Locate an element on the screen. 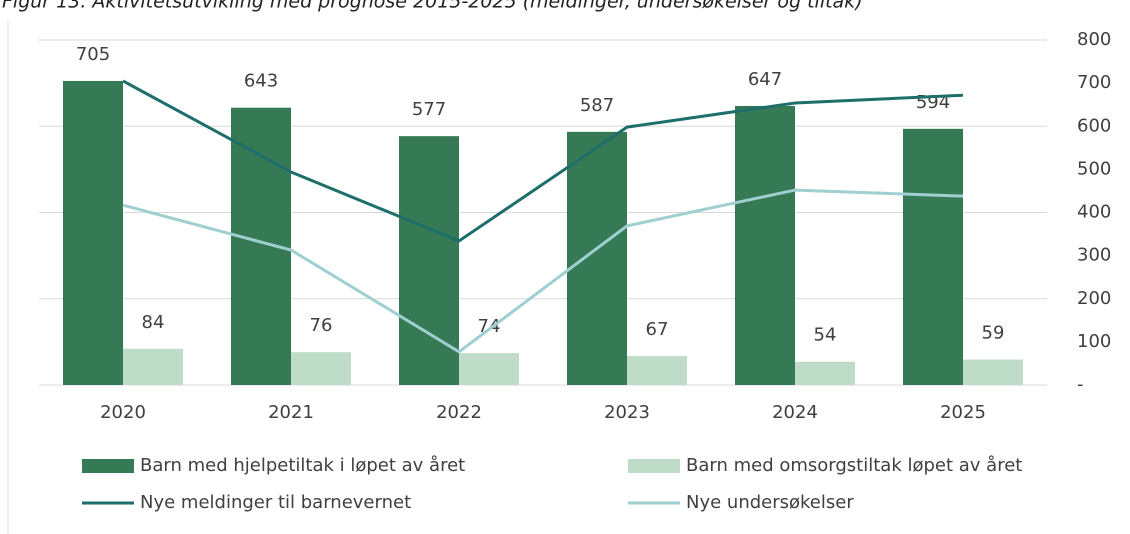 The width and height of the screenshot is (1130, 534). x-tick-label: 2023 is located at coordinates (627, 412).